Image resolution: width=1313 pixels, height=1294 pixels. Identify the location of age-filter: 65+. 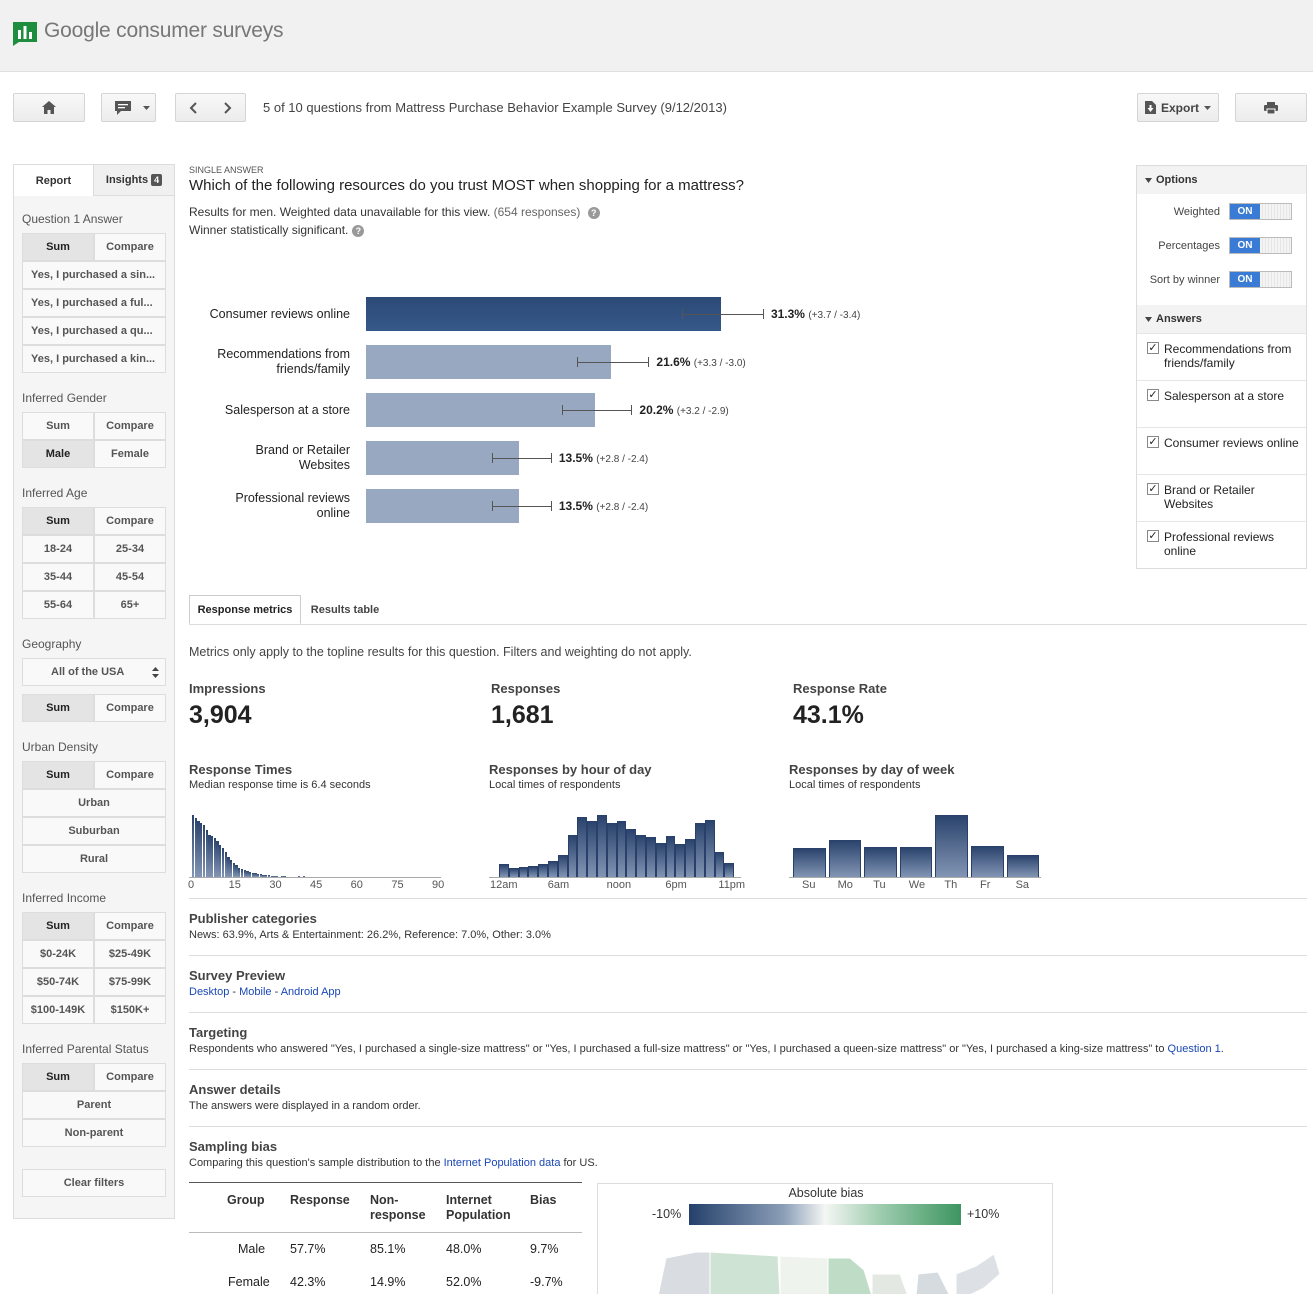
(130, 605).